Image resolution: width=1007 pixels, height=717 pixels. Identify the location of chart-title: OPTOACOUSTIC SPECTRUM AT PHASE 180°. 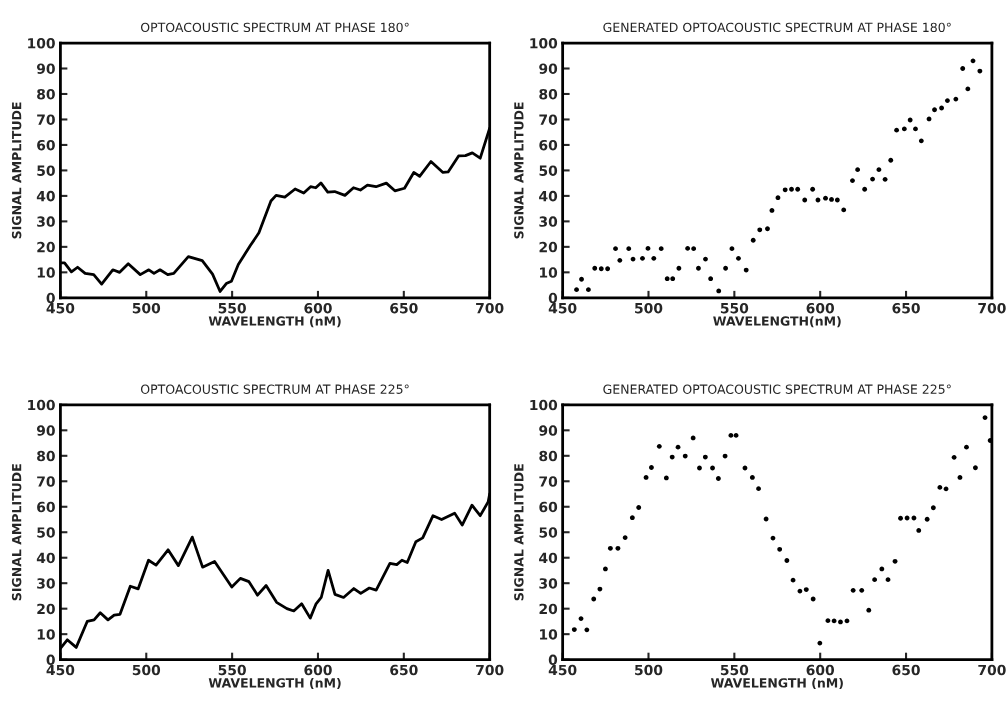
(274, 27).